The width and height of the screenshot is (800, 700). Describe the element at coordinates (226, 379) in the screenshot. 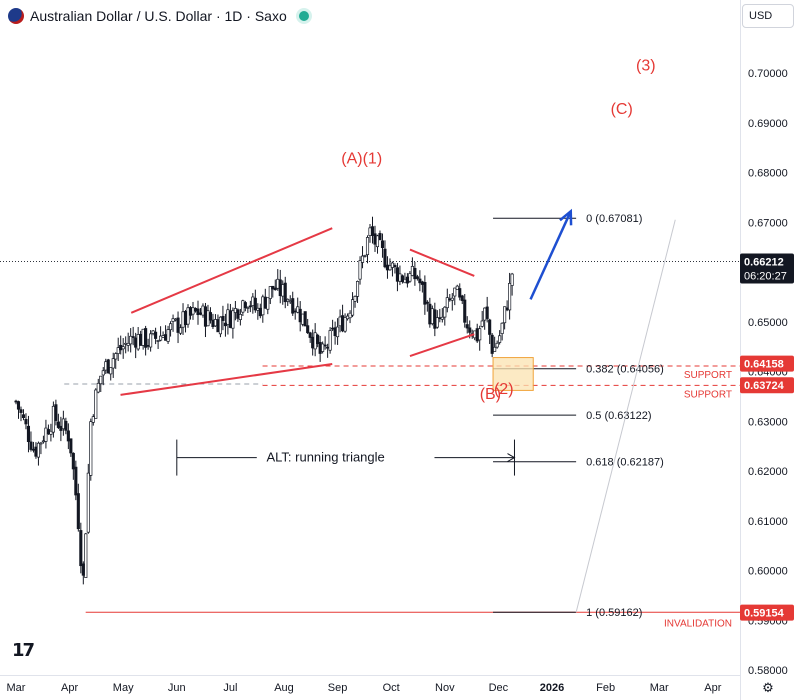

I see `trendline` at that location.